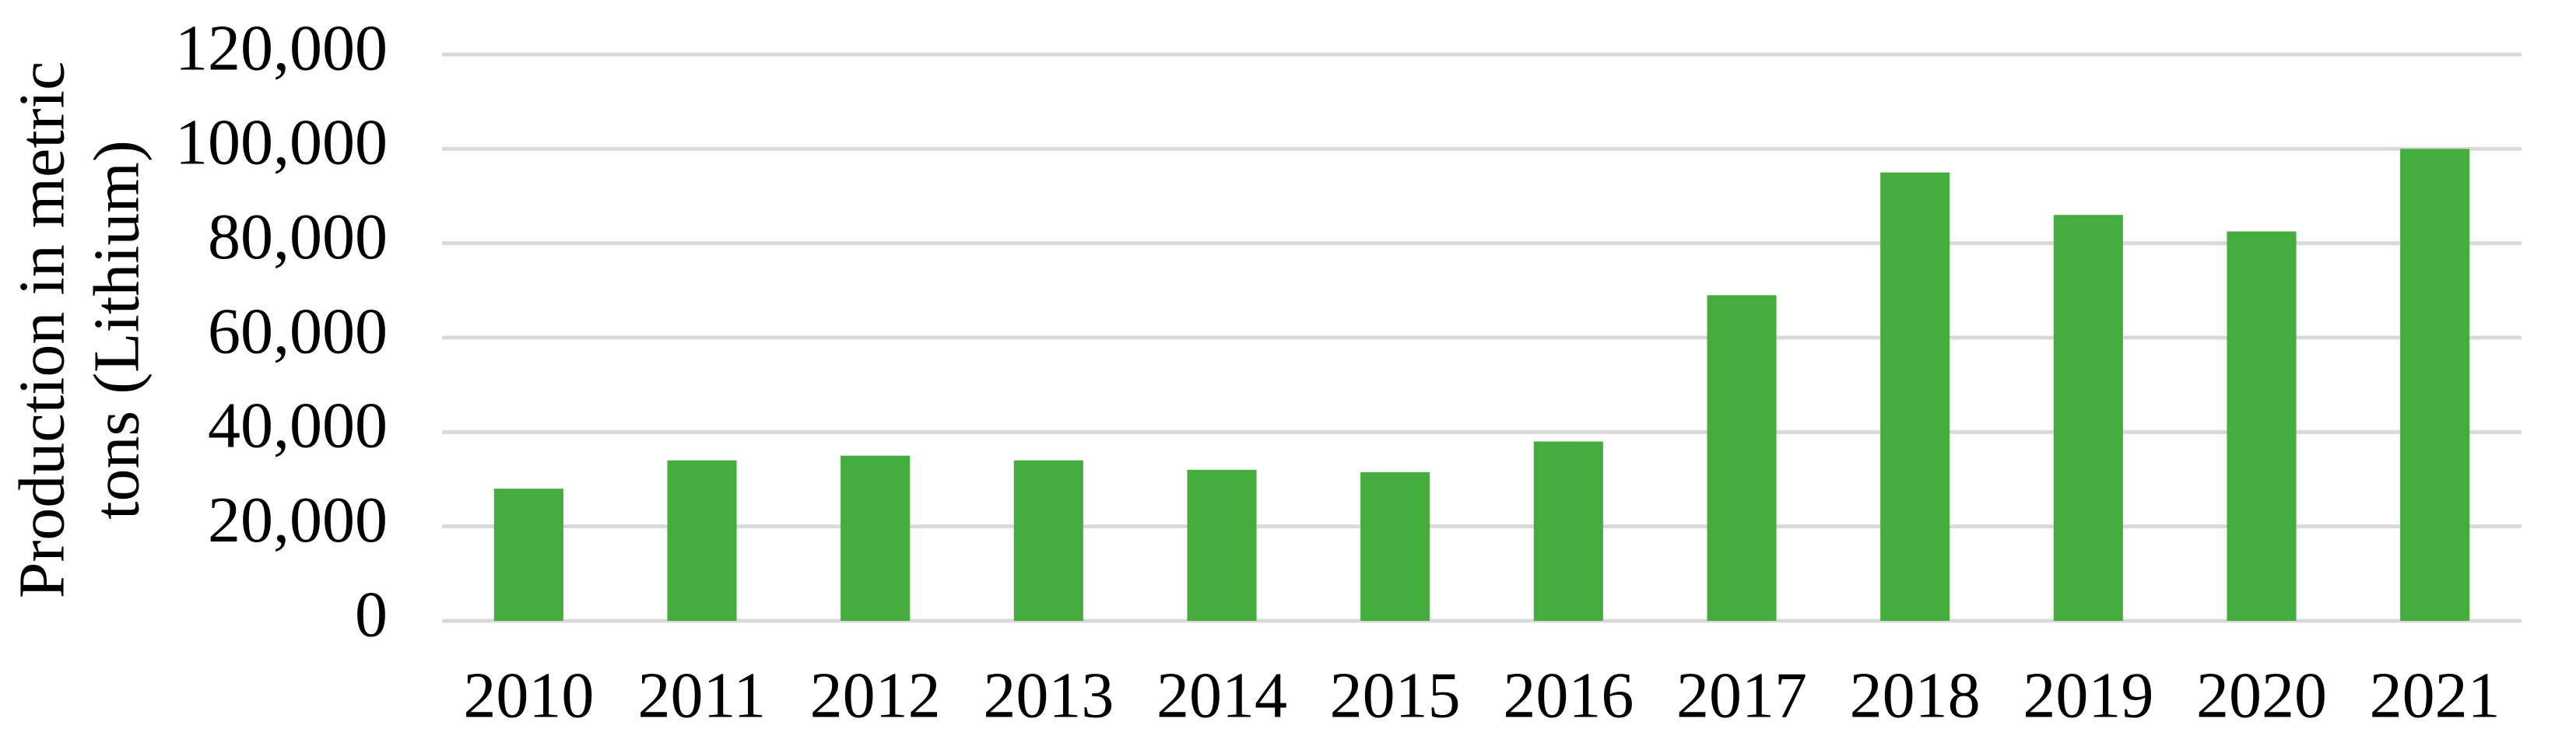 The width and height of the screenshot is (2576, 743). Describe the element at coordinates (2088, 695) in the screenshot. I see `x-tick-label: 2019` at that location.